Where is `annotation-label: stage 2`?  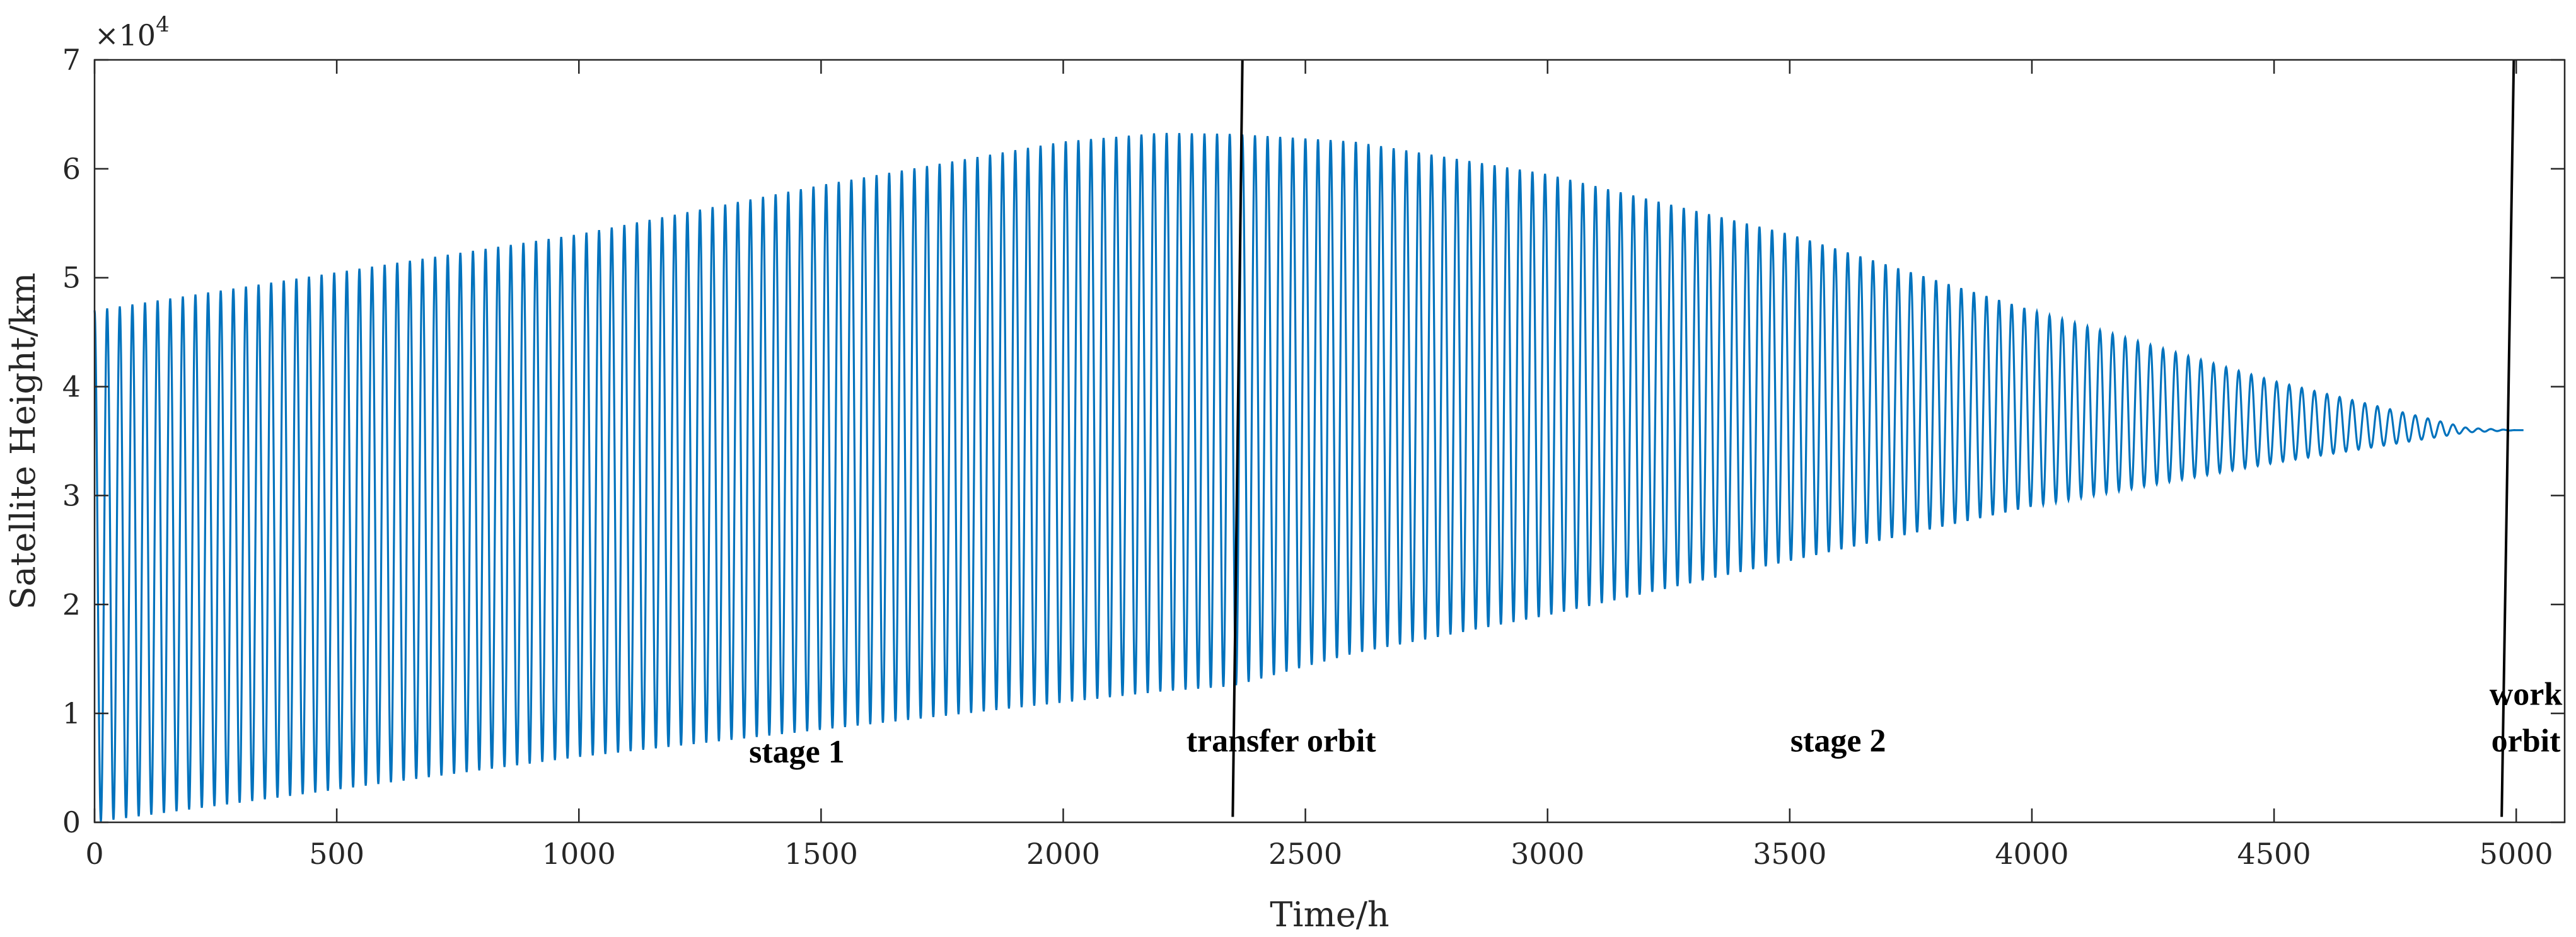 annotation-label: stage 2 is located at coordinates (1838, 741).